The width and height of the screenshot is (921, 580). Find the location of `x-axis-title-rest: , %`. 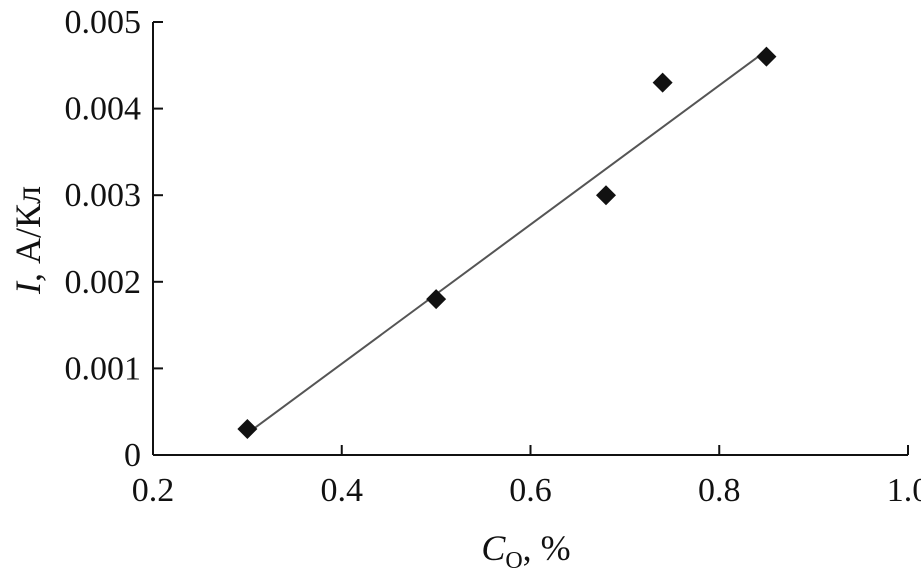

x-axis-title-rest: , % is located at coordinates (547, 548).